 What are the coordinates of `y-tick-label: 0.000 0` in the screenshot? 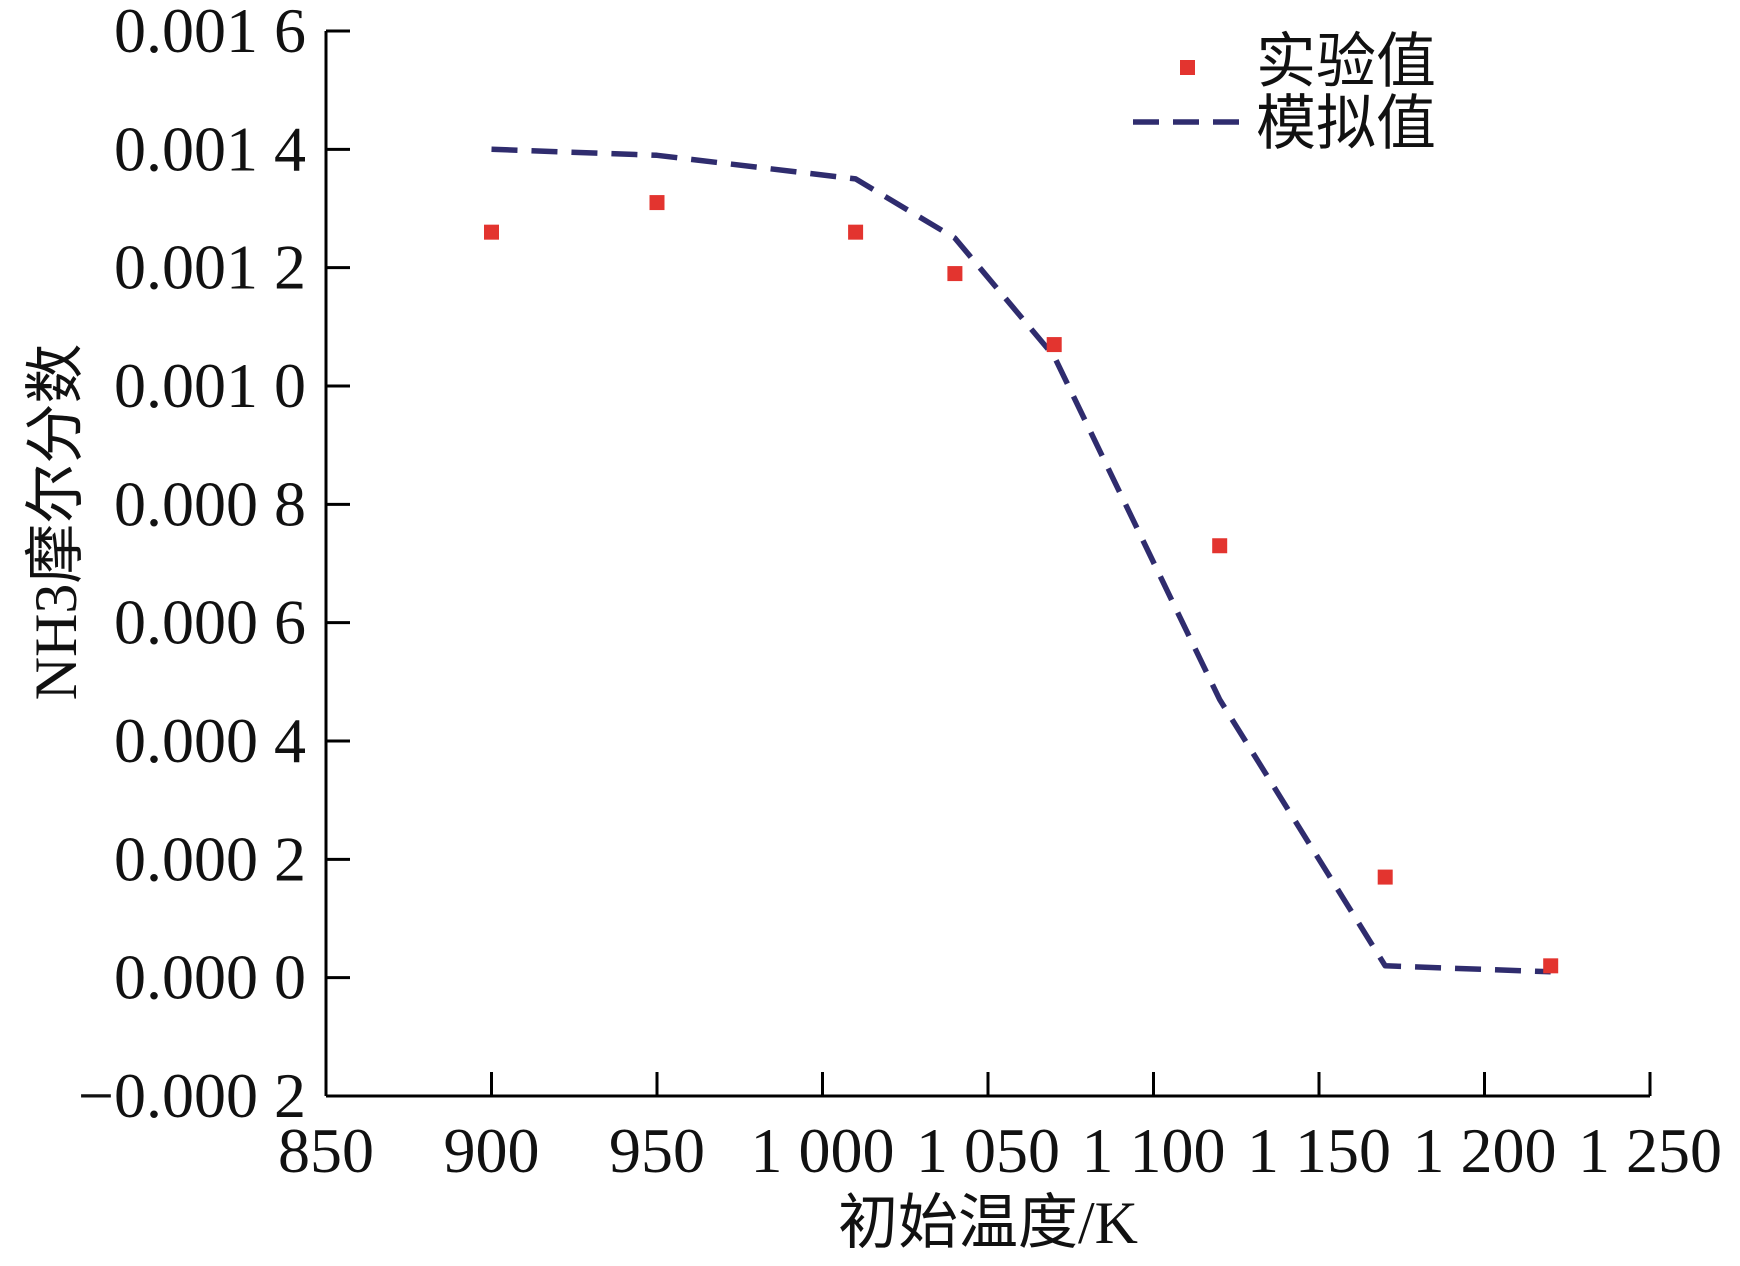 It's located at (210, 977).